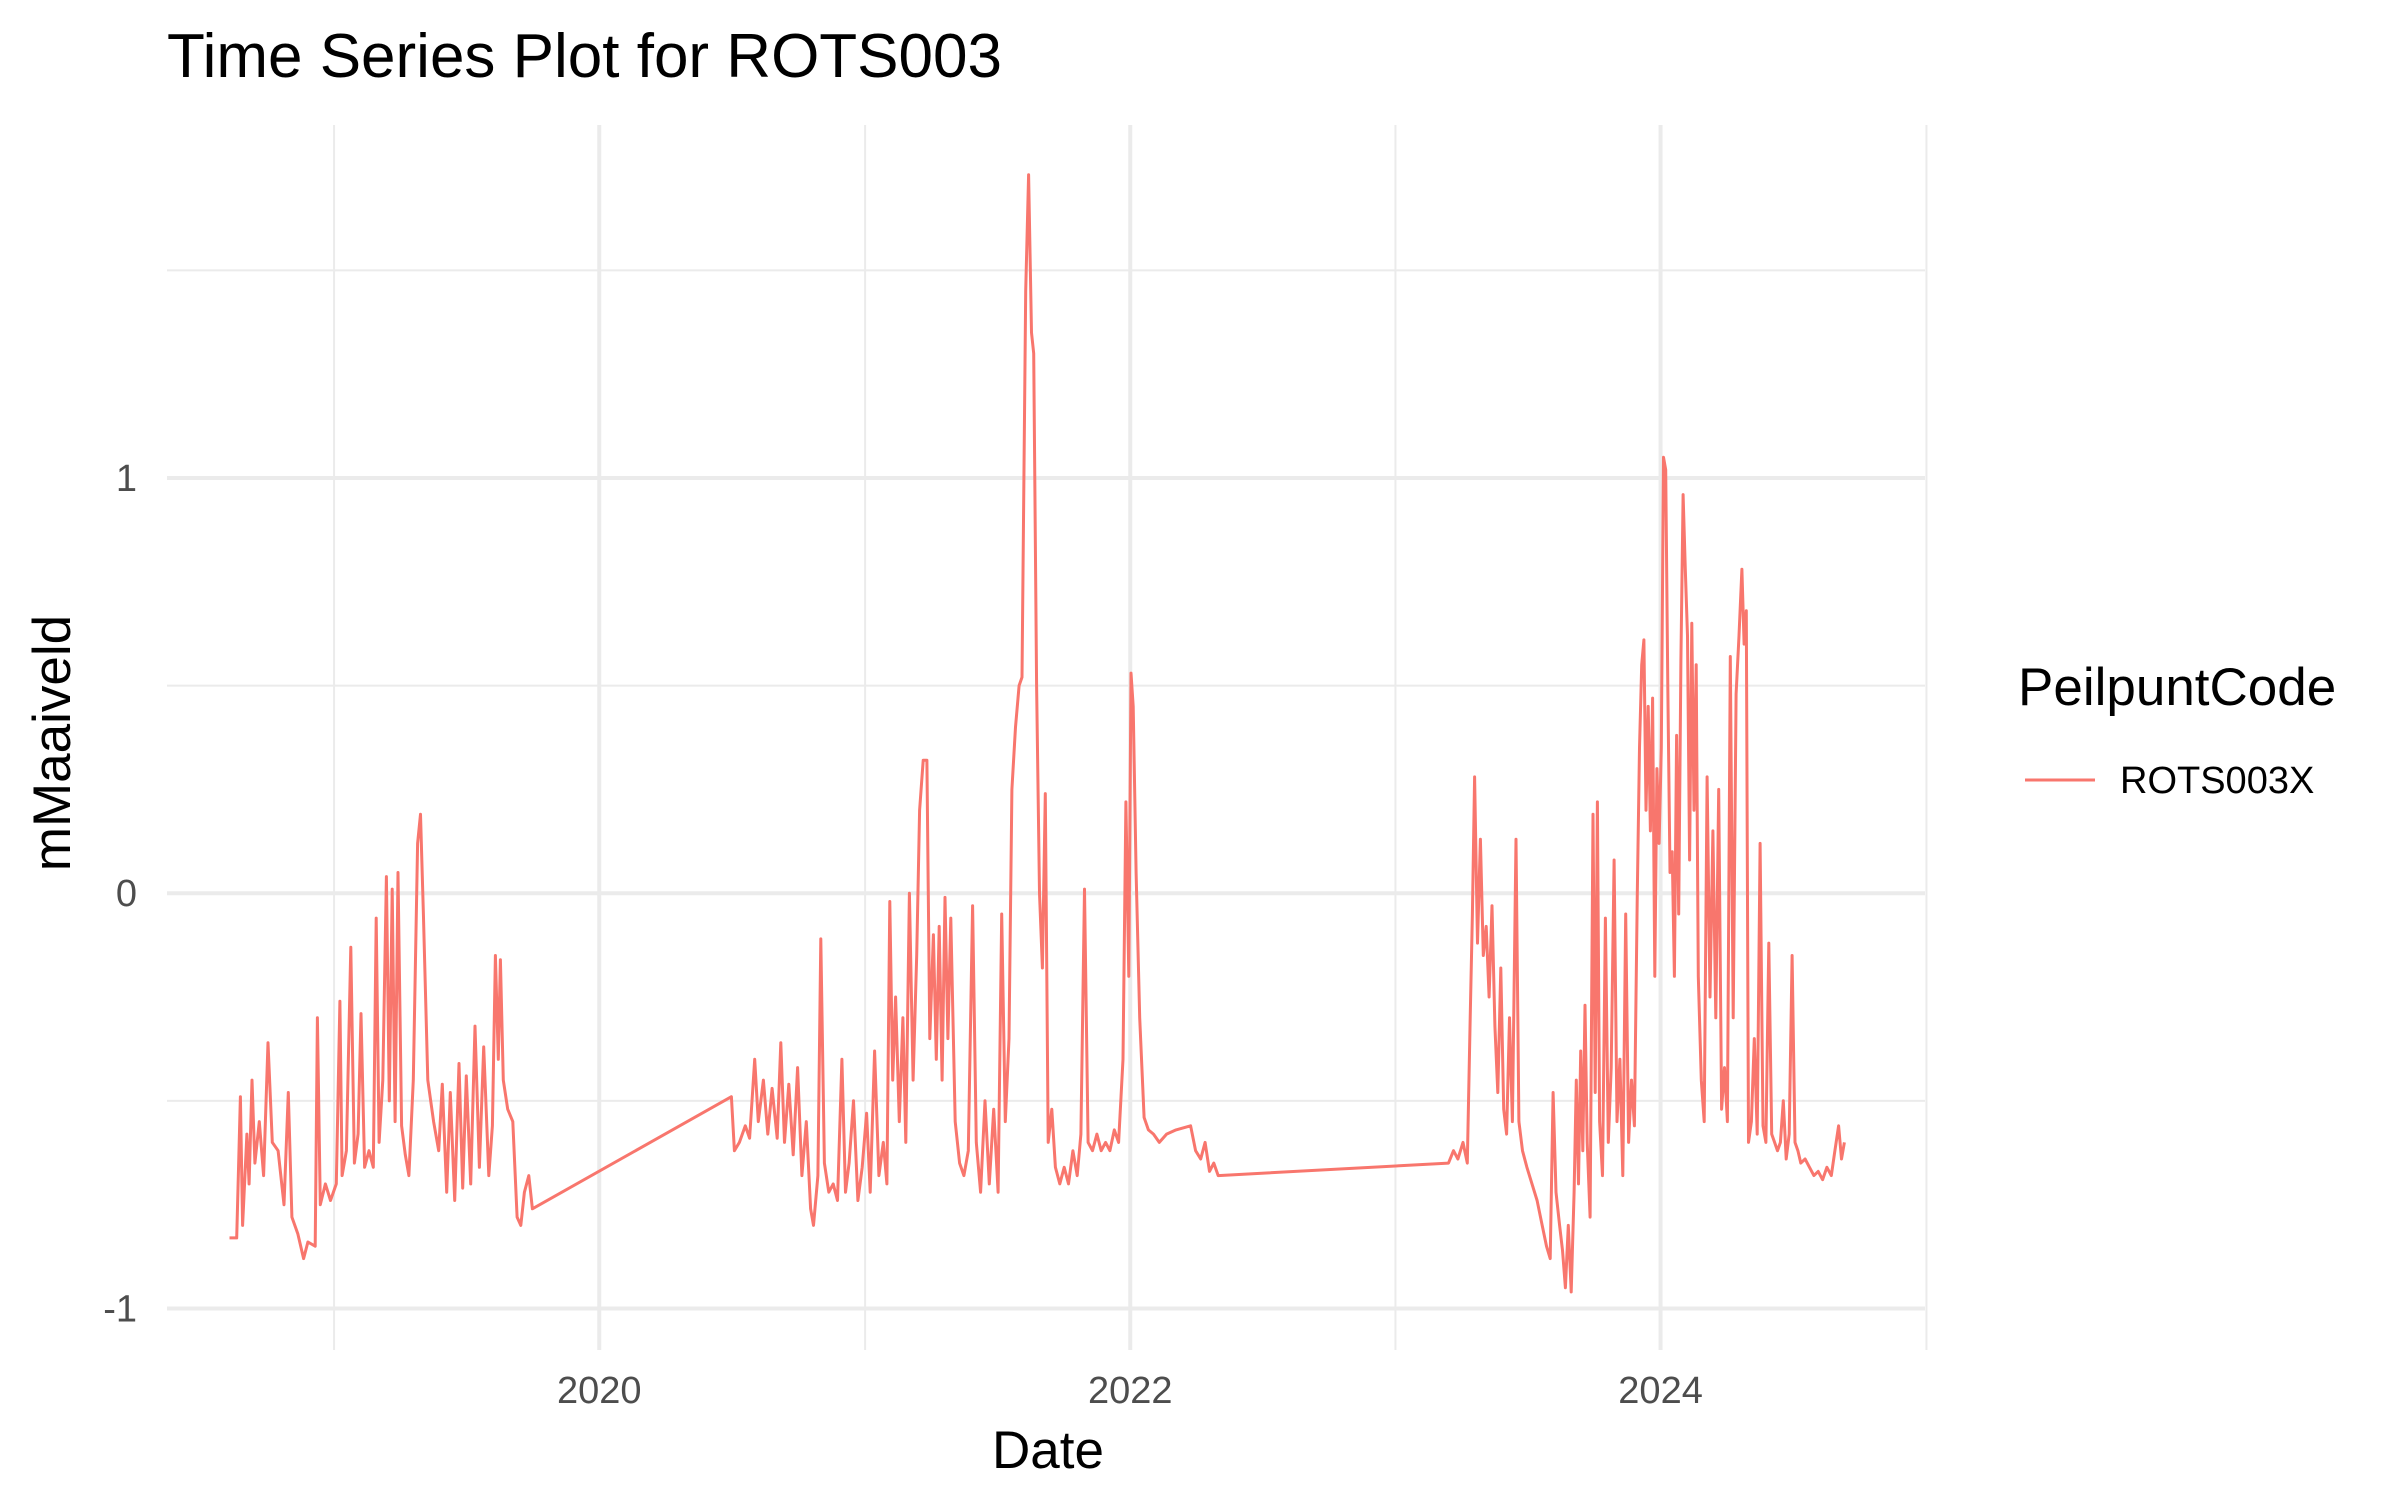 The width and height of the screenshot is (2400, 1500). I want to click on x-tick-label: 2020, so click(599, 1391).